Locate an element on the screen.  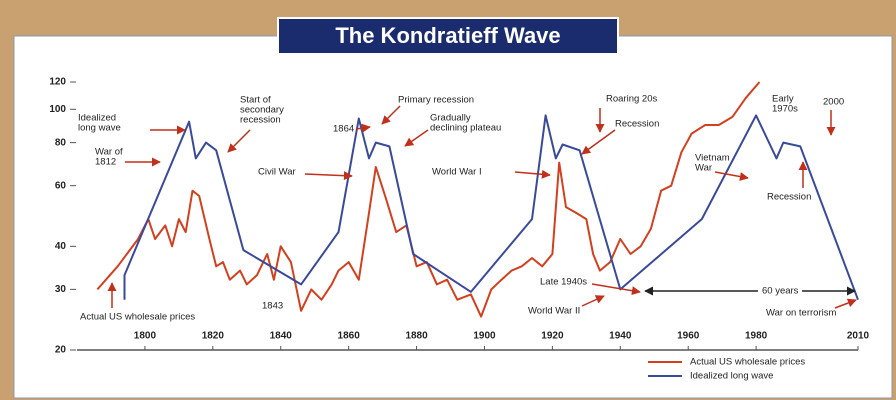
annotation: Civil War is located at coordinates (277, 172).